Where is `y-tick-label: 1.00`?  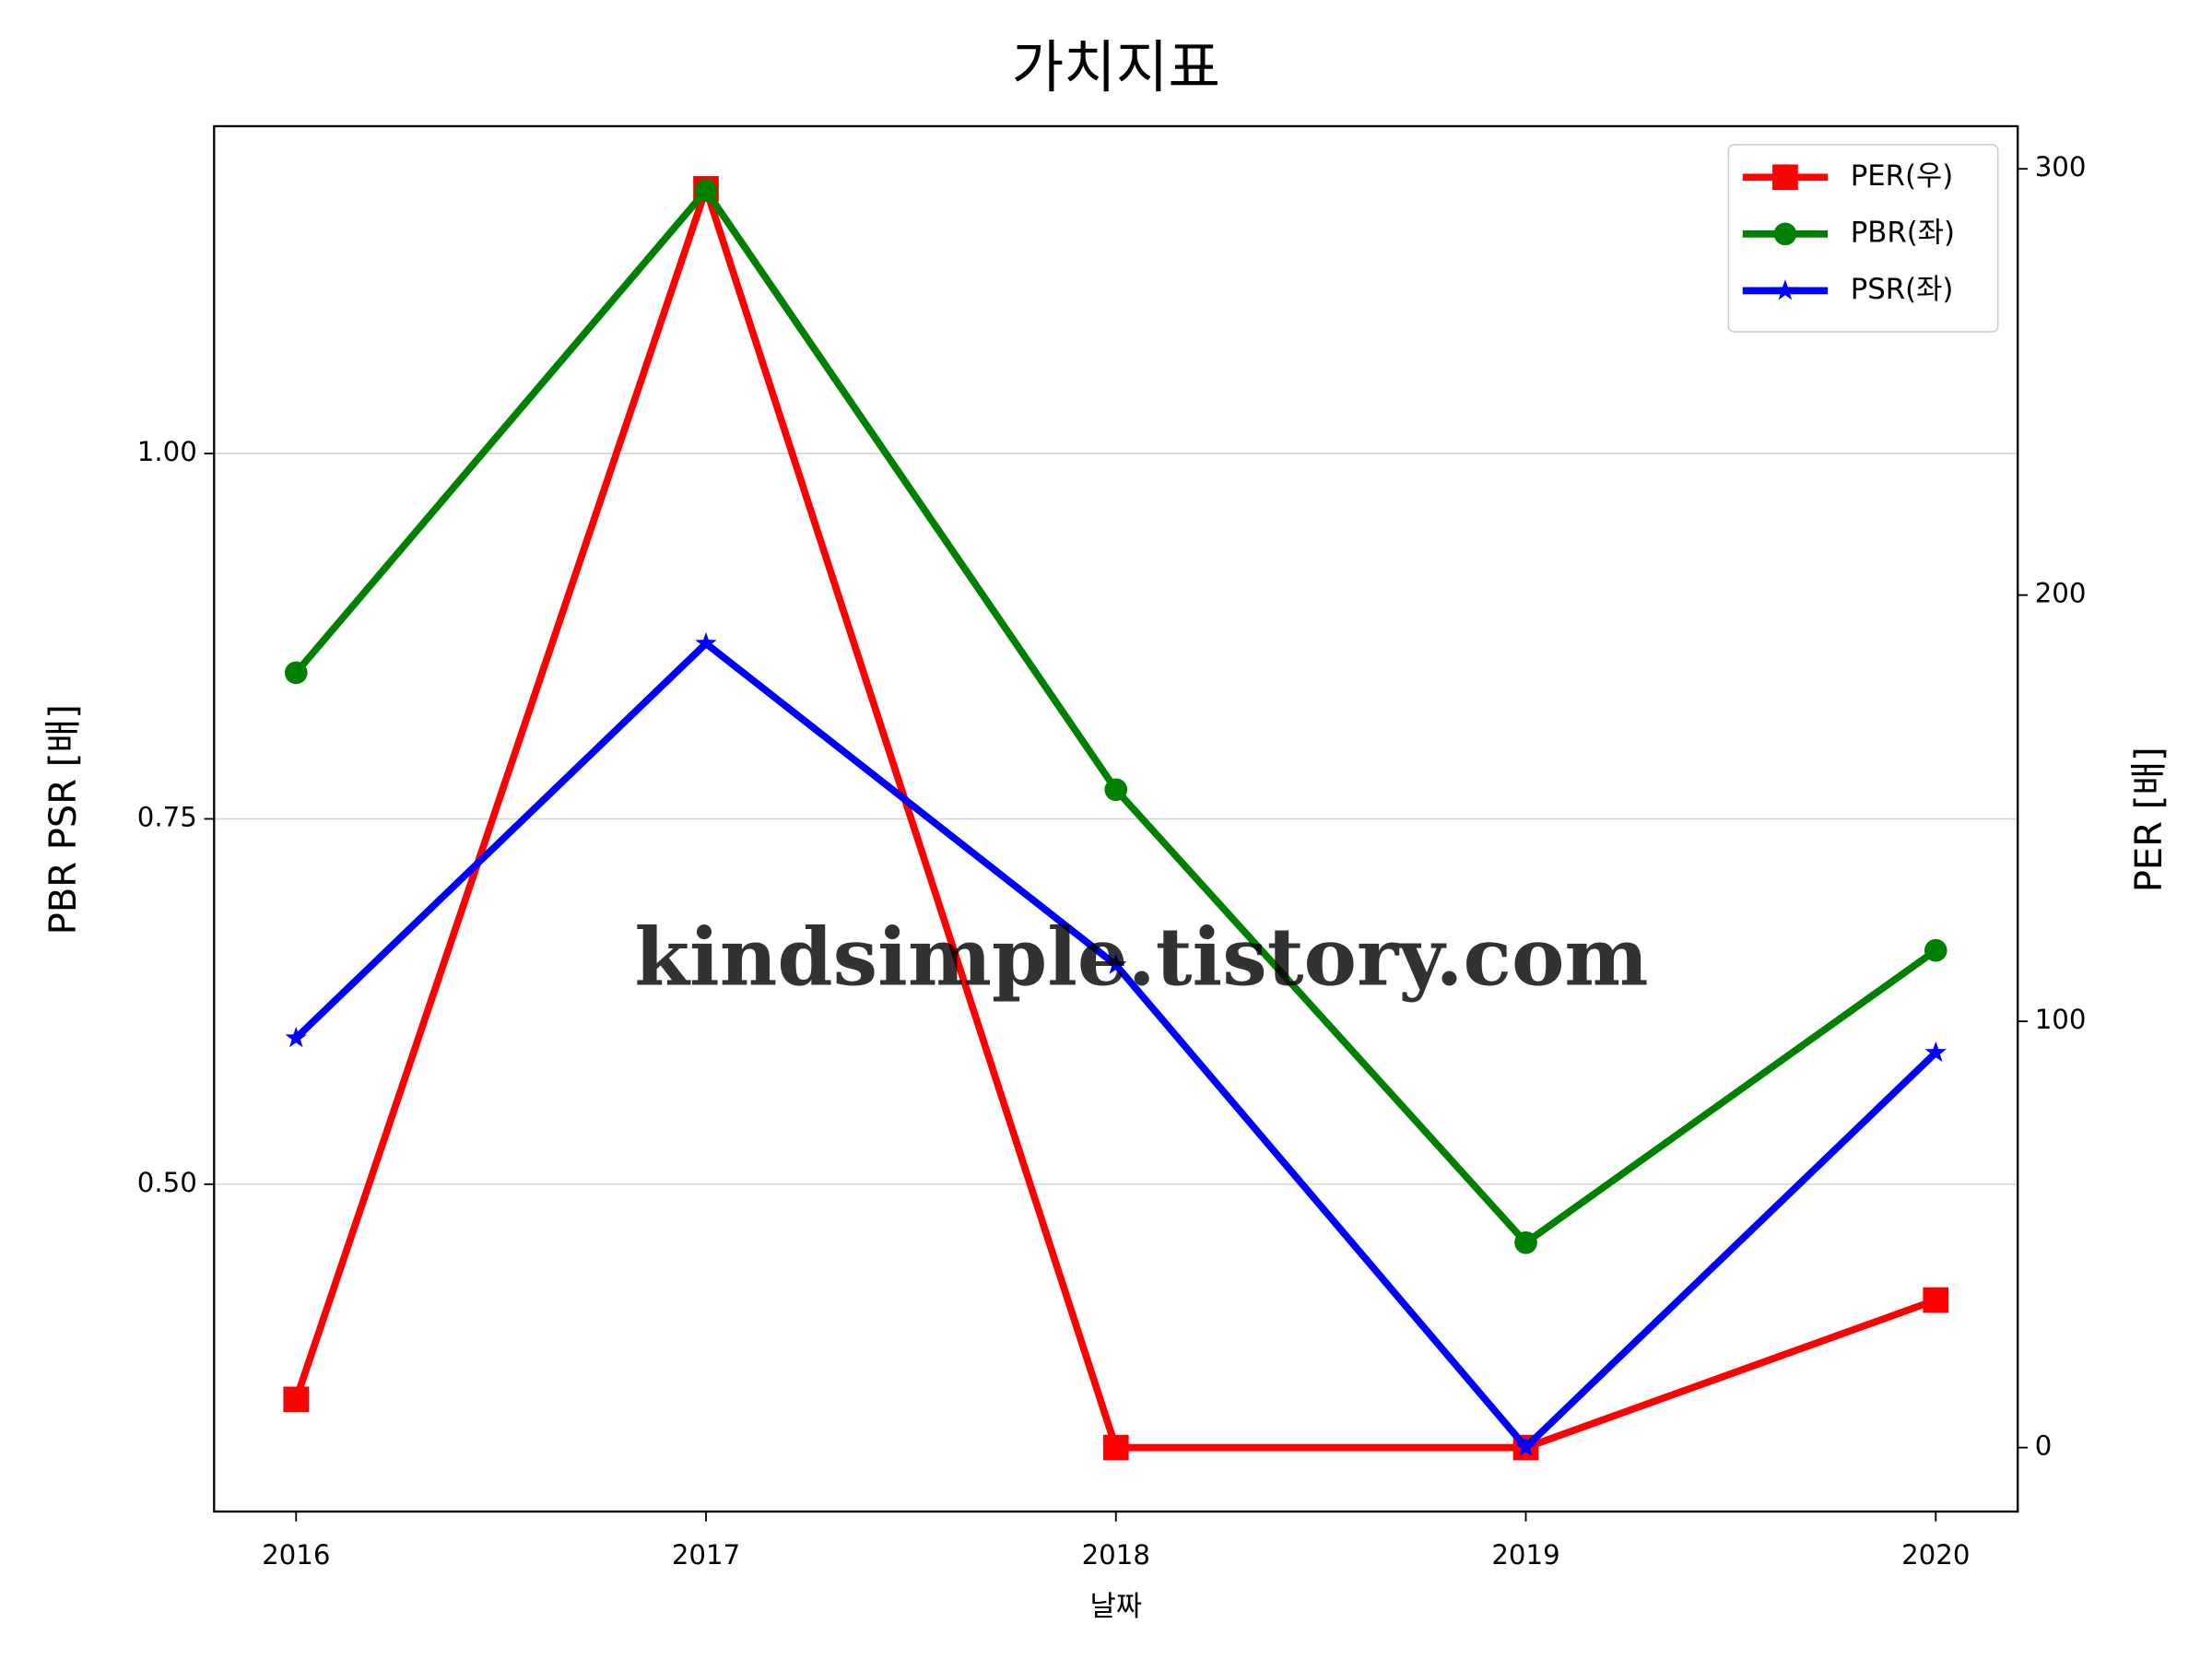
y-tick-label: 1.00 is located at coordinates (167, 451).